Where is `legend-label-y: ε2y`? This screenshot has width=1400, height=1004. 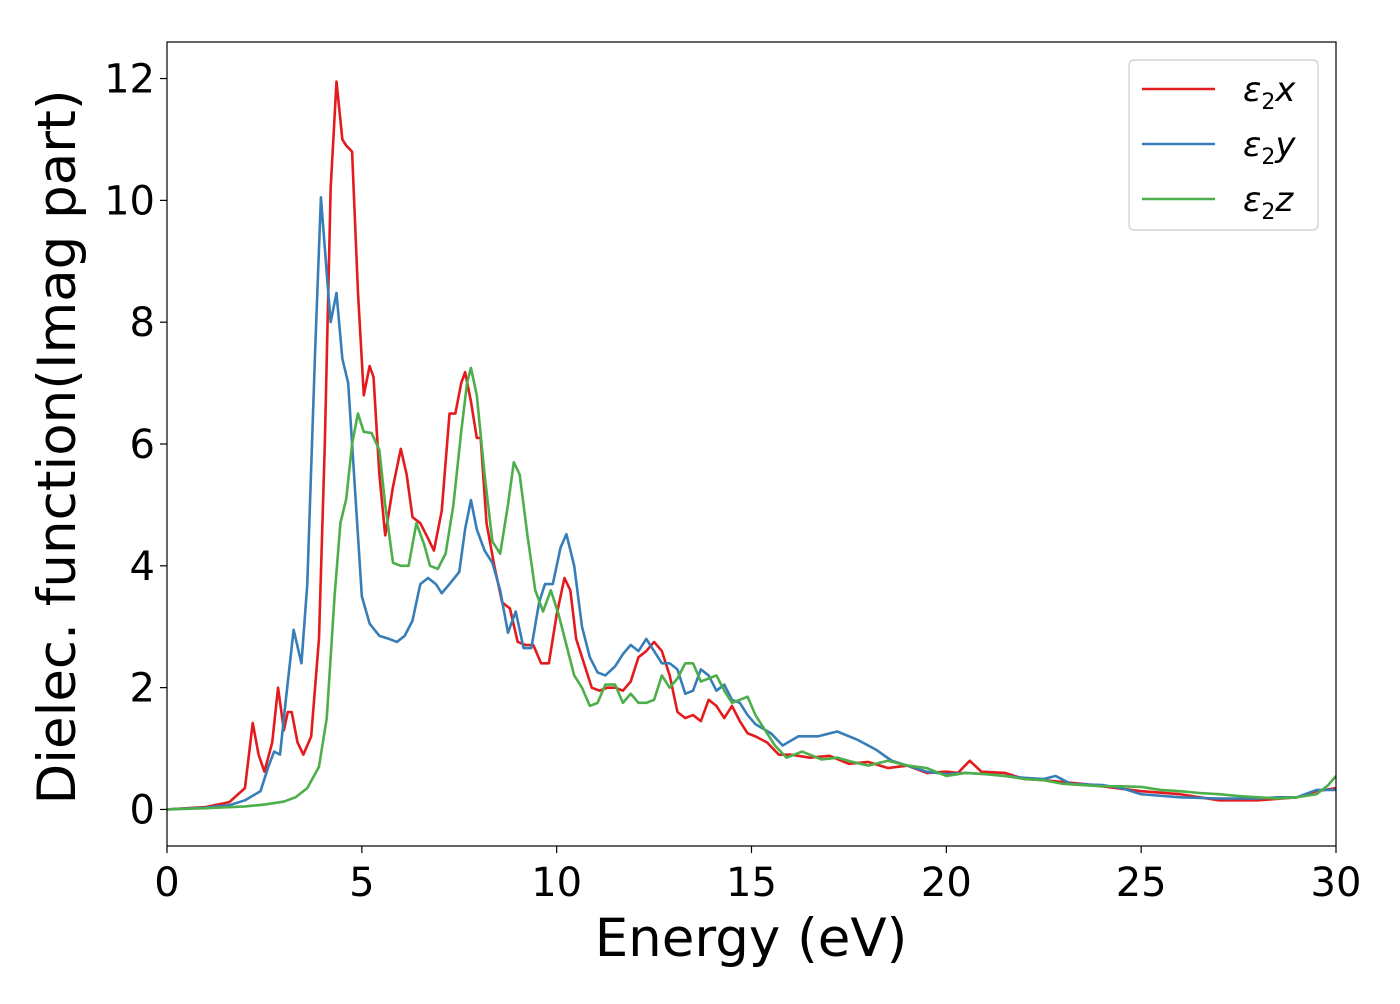 legend-label-y: ε2y is located at coordinates (1269, 147).